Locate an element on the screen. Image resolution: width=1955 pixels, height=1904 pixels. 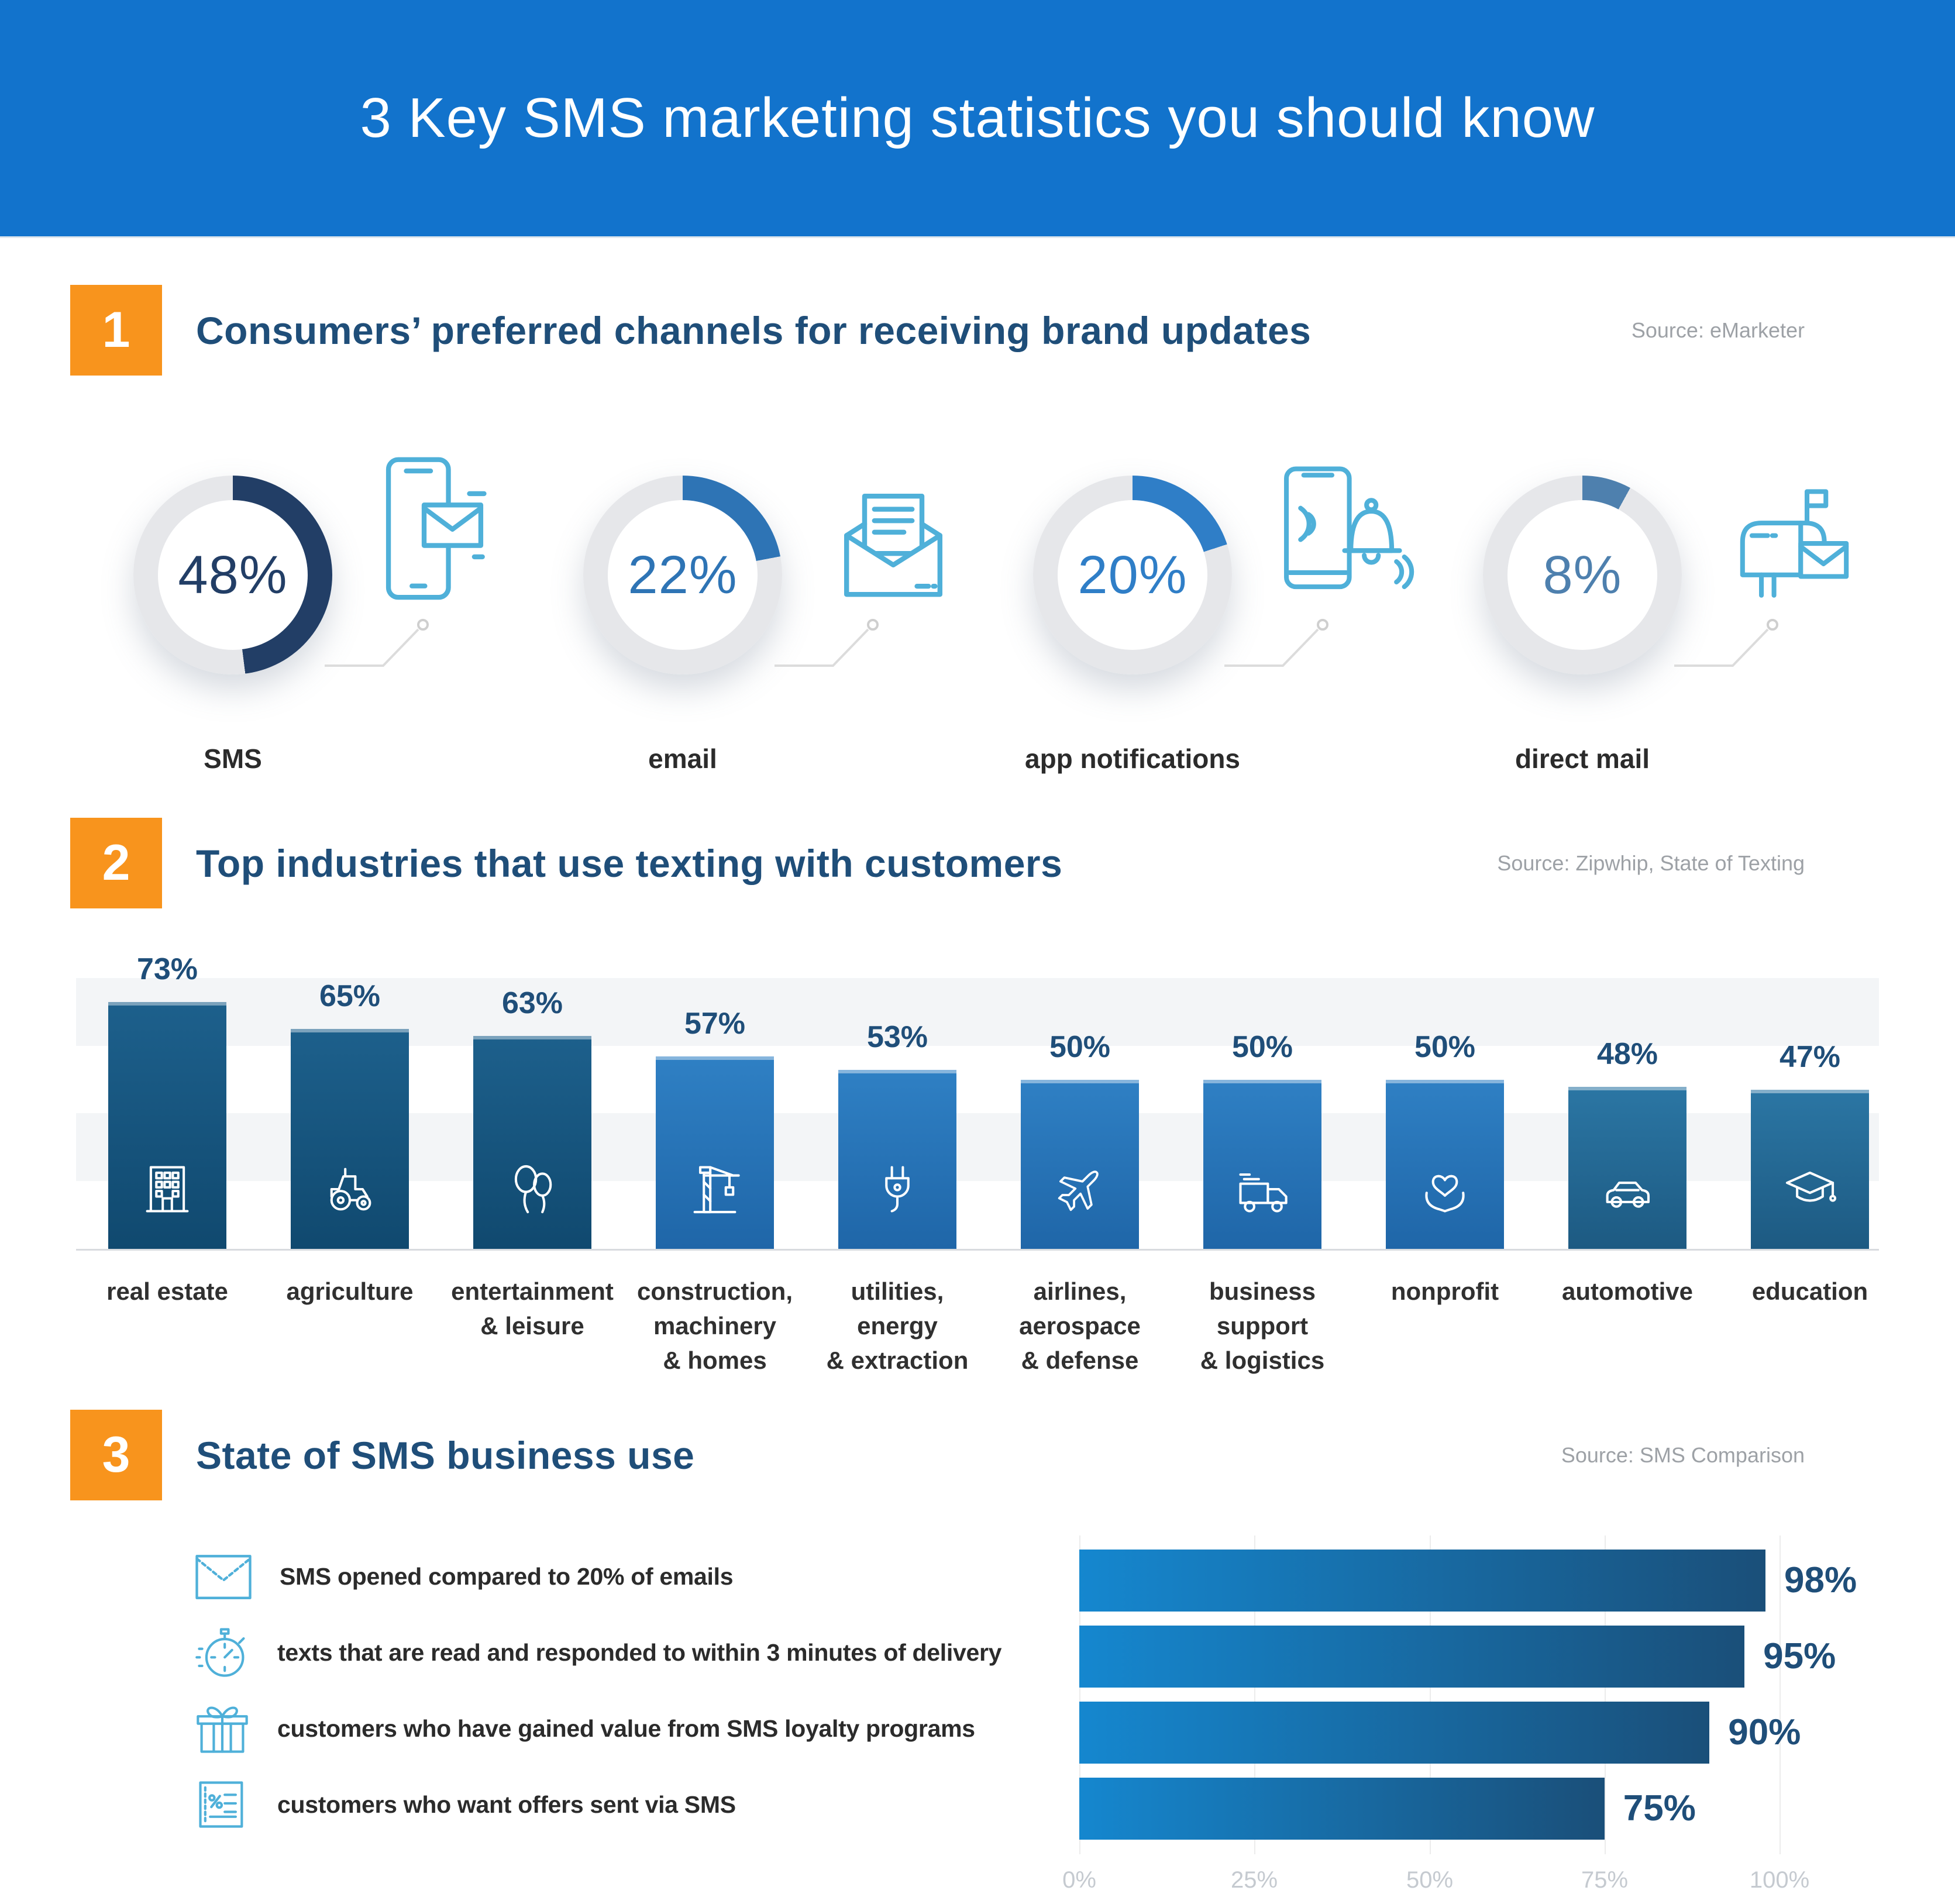
bar-construction-machinery-homes: 57% is located at coordinates (715, 1080).